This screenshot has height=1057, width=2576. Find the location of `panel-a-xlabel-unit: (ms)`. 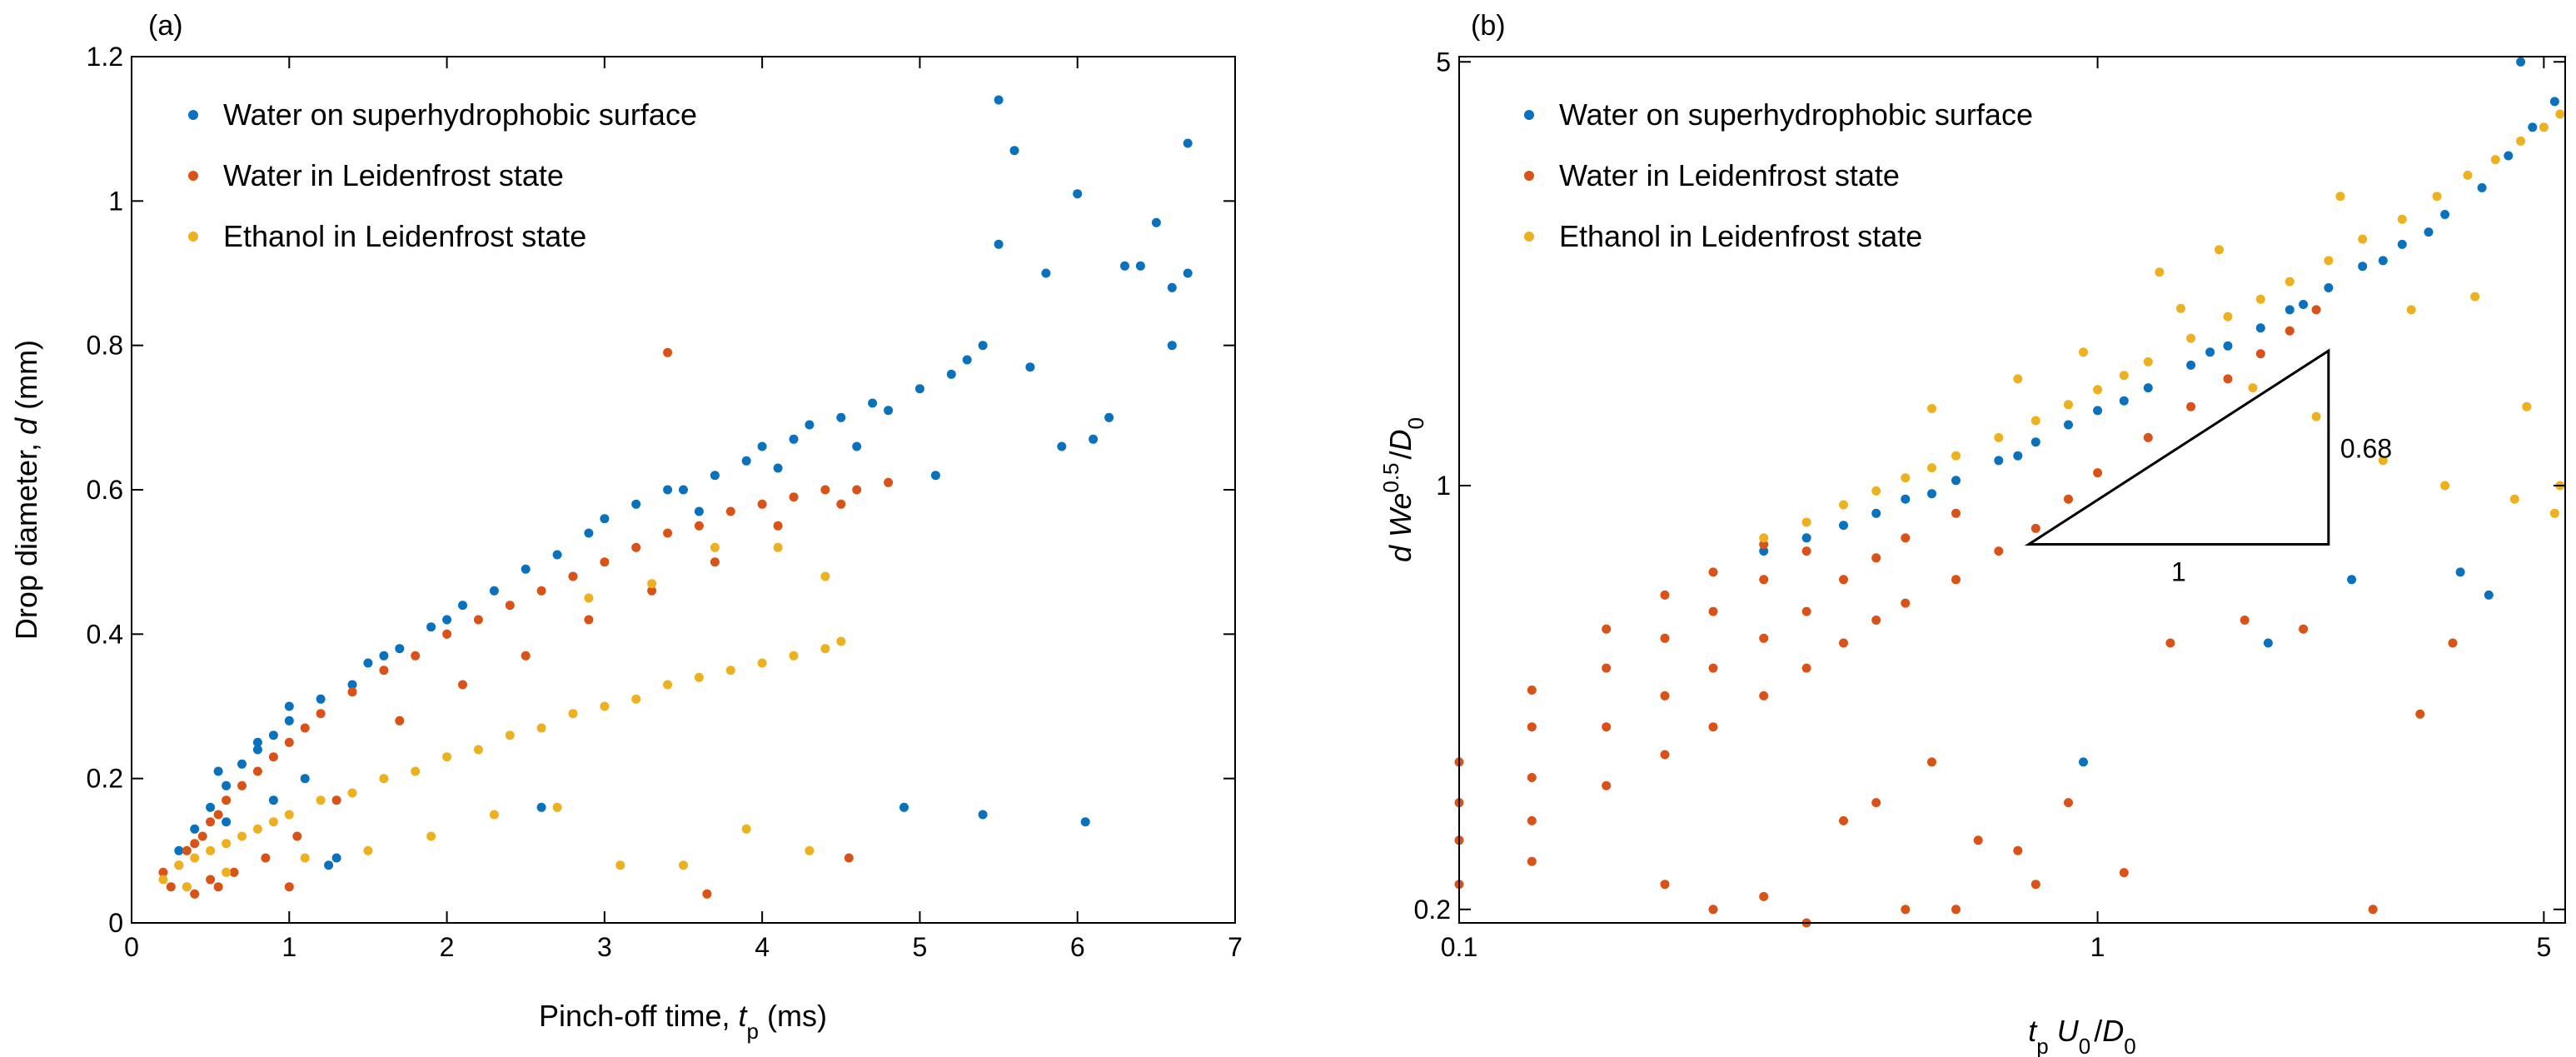

panel-a-xlabel-unit: (ms) is located at coordinates (793, 1016).